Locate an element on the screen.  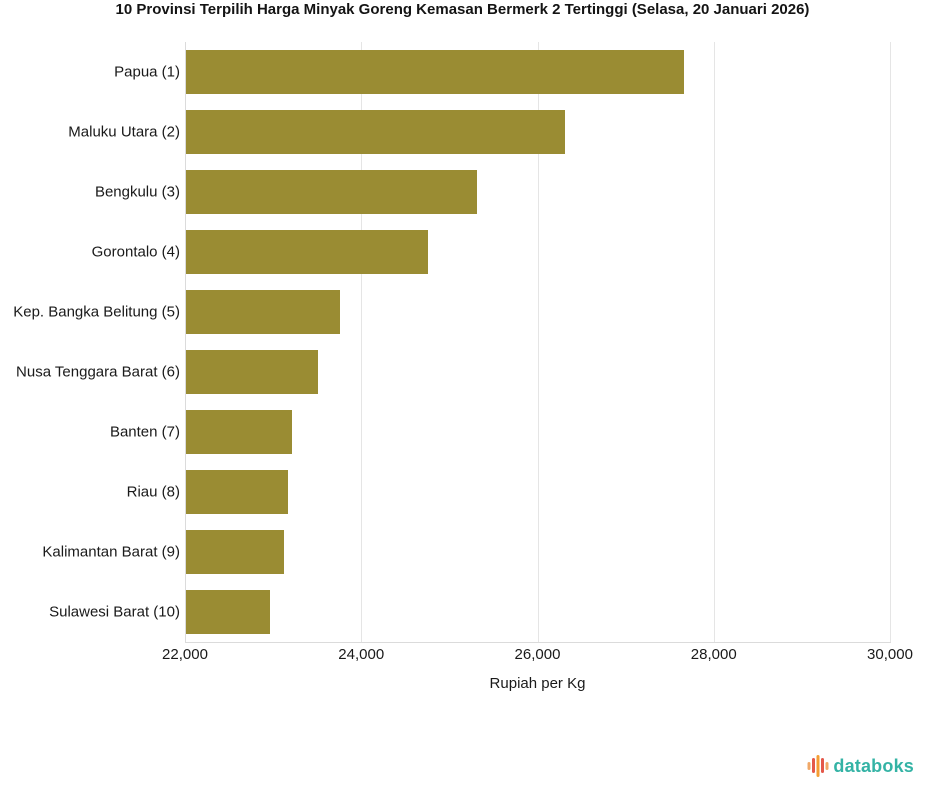
bar-row: Nusa Tenggara Barat (6) is located at coordinates (453, 372).